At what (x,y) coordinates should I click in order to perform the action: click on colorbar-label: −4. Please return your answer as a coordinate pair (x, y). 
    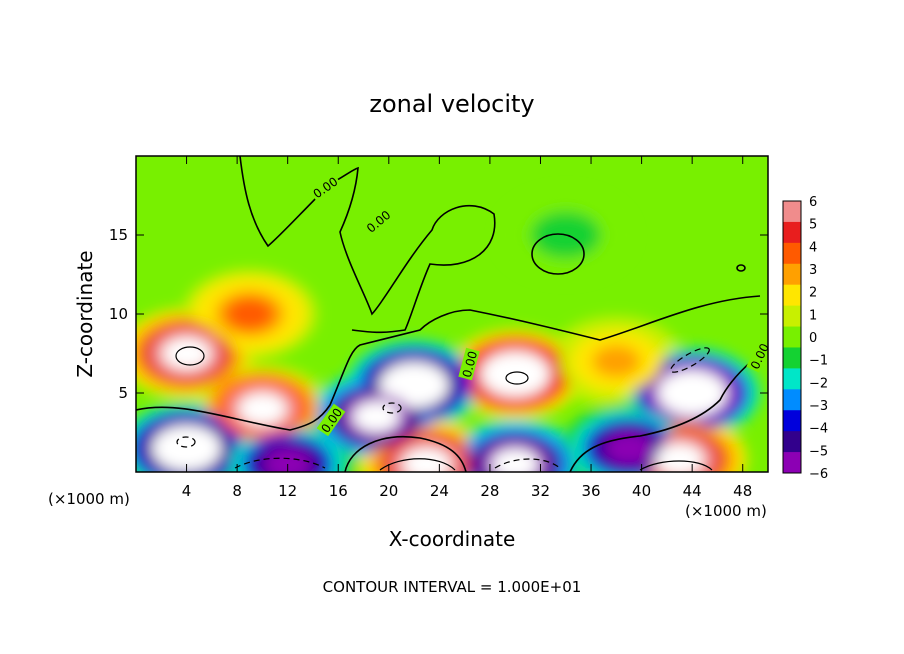
    Looking at the image, I should click on (818, 429).